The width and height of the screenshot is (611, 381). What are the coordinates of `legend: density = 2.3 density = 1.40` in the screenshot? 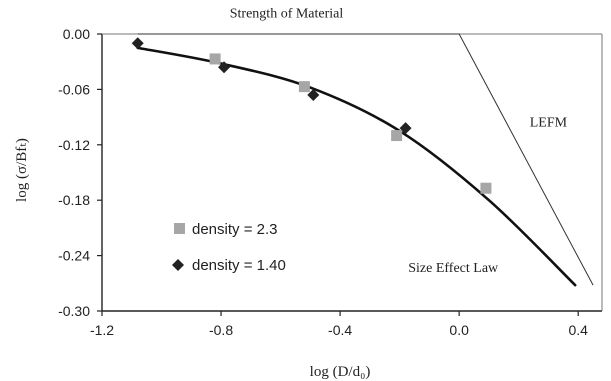 It's located at (229, 247).